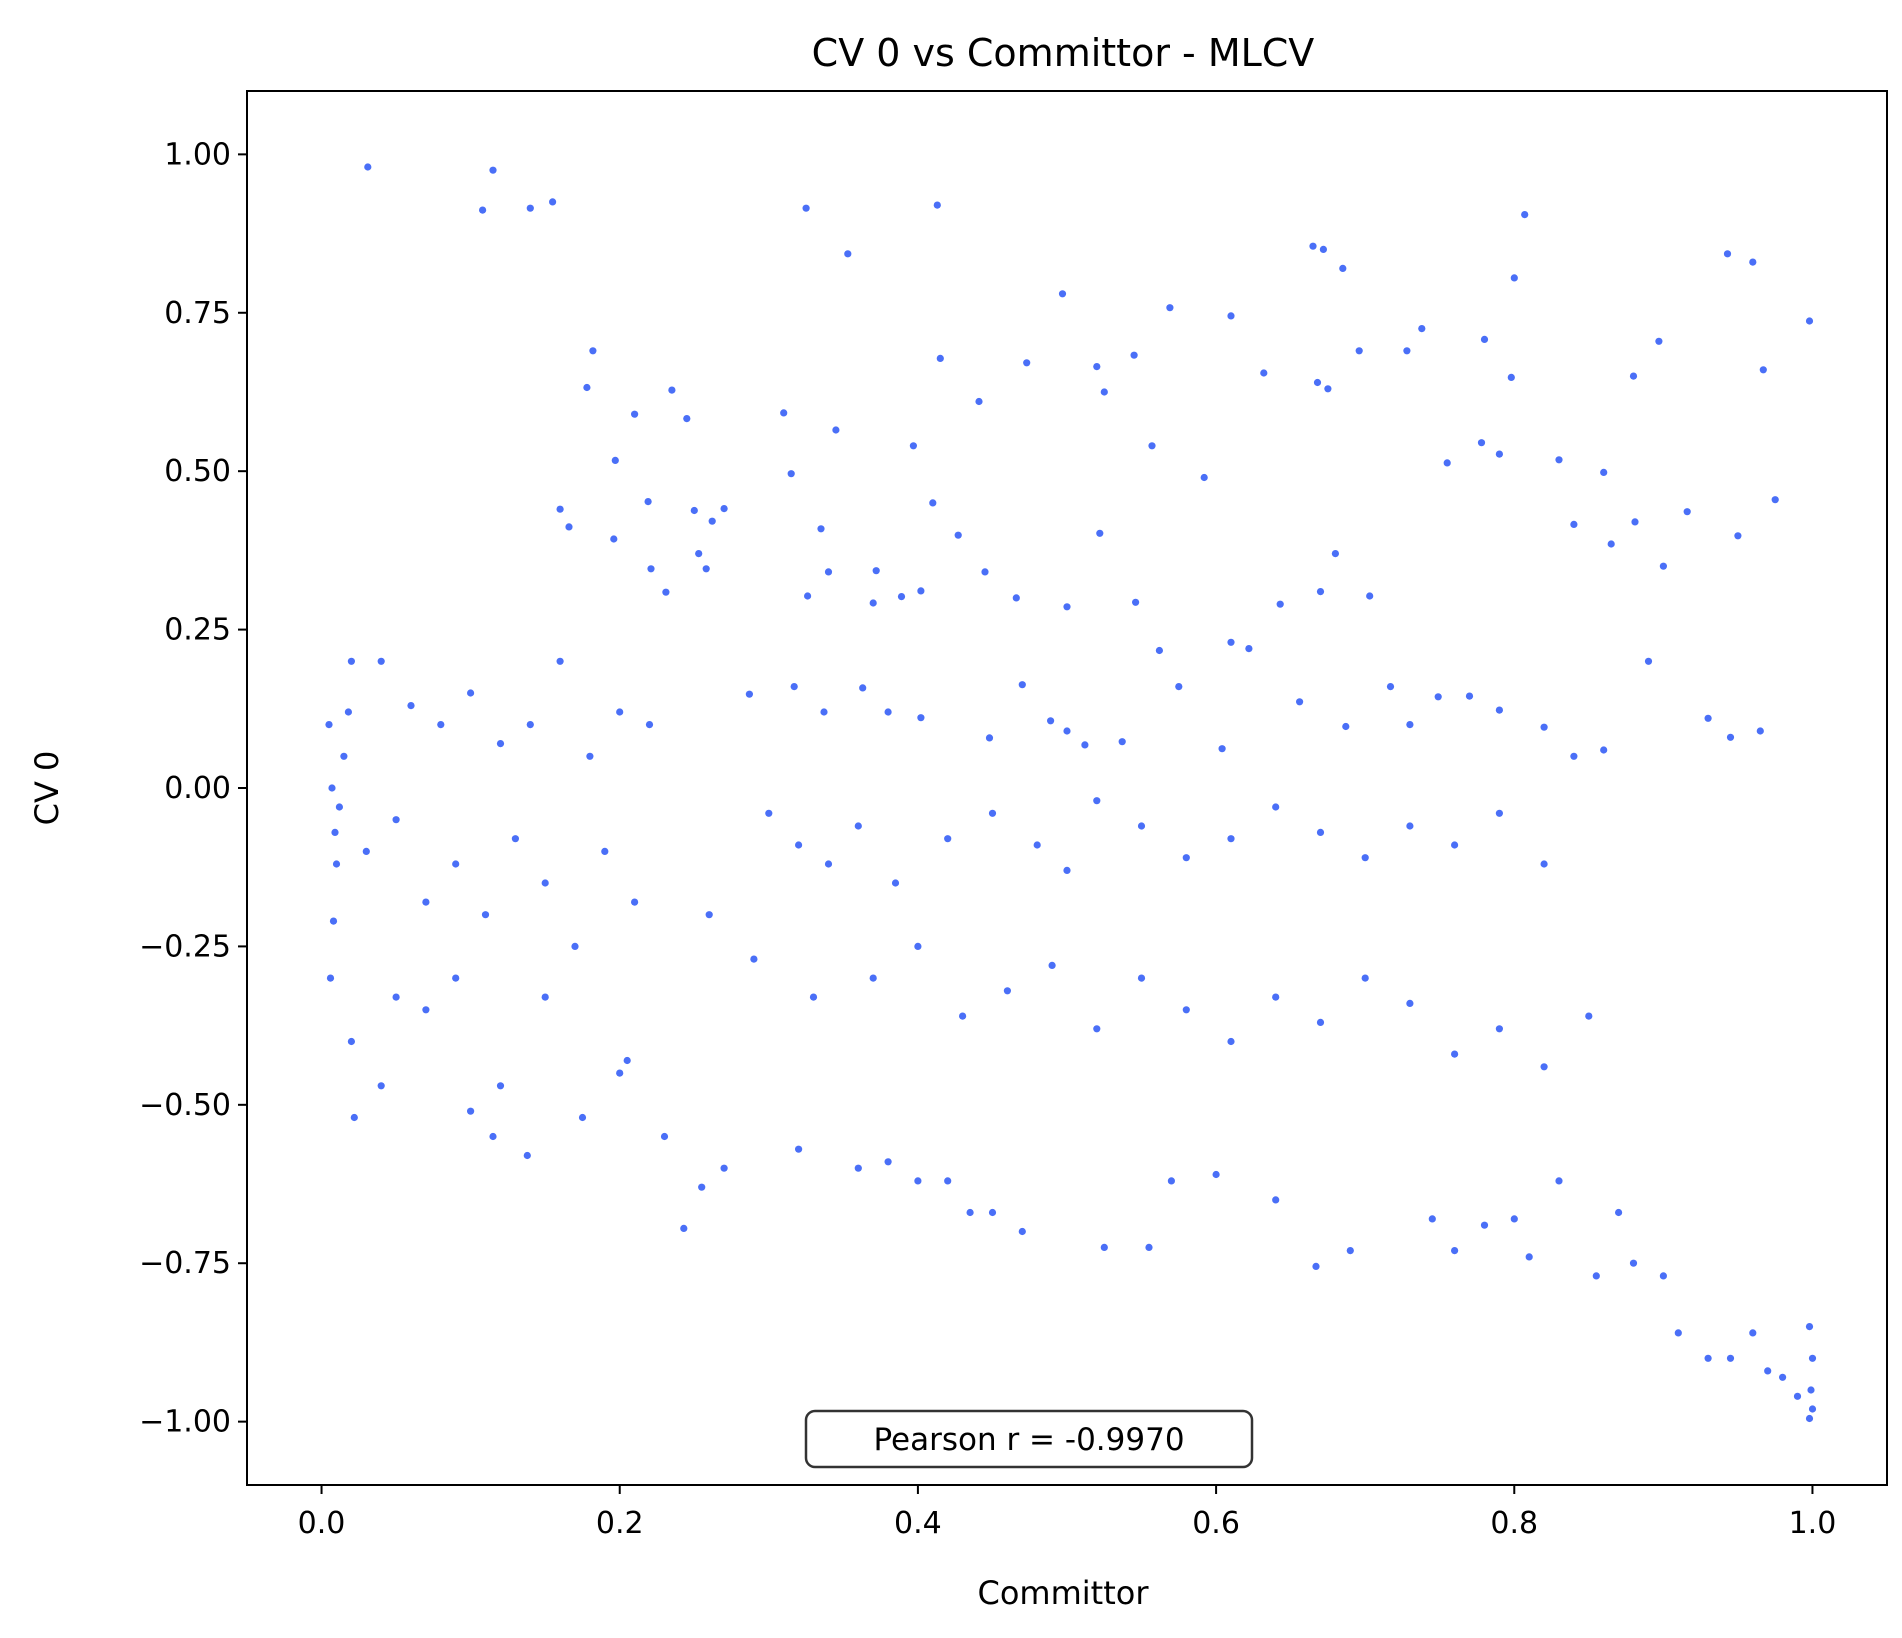 The image size is (1902, 1638). What do you see at coordinates (1813, 1523) in the screenshot?
I see `x-tick-label: 1.0` at bounding box center [1813, 1523].